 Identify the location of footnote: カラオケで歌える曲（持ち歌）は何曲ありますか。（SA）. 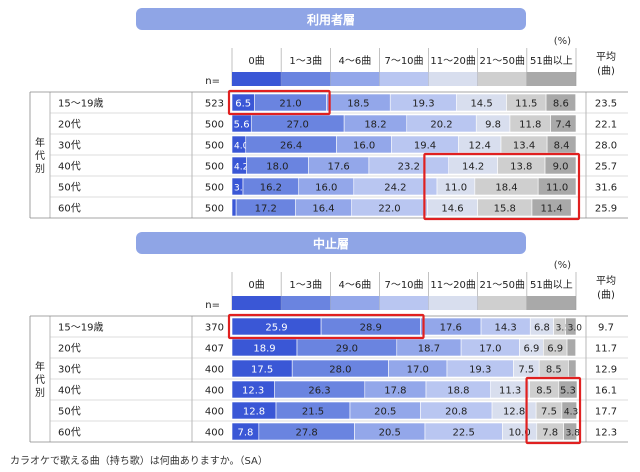
(139, 461).